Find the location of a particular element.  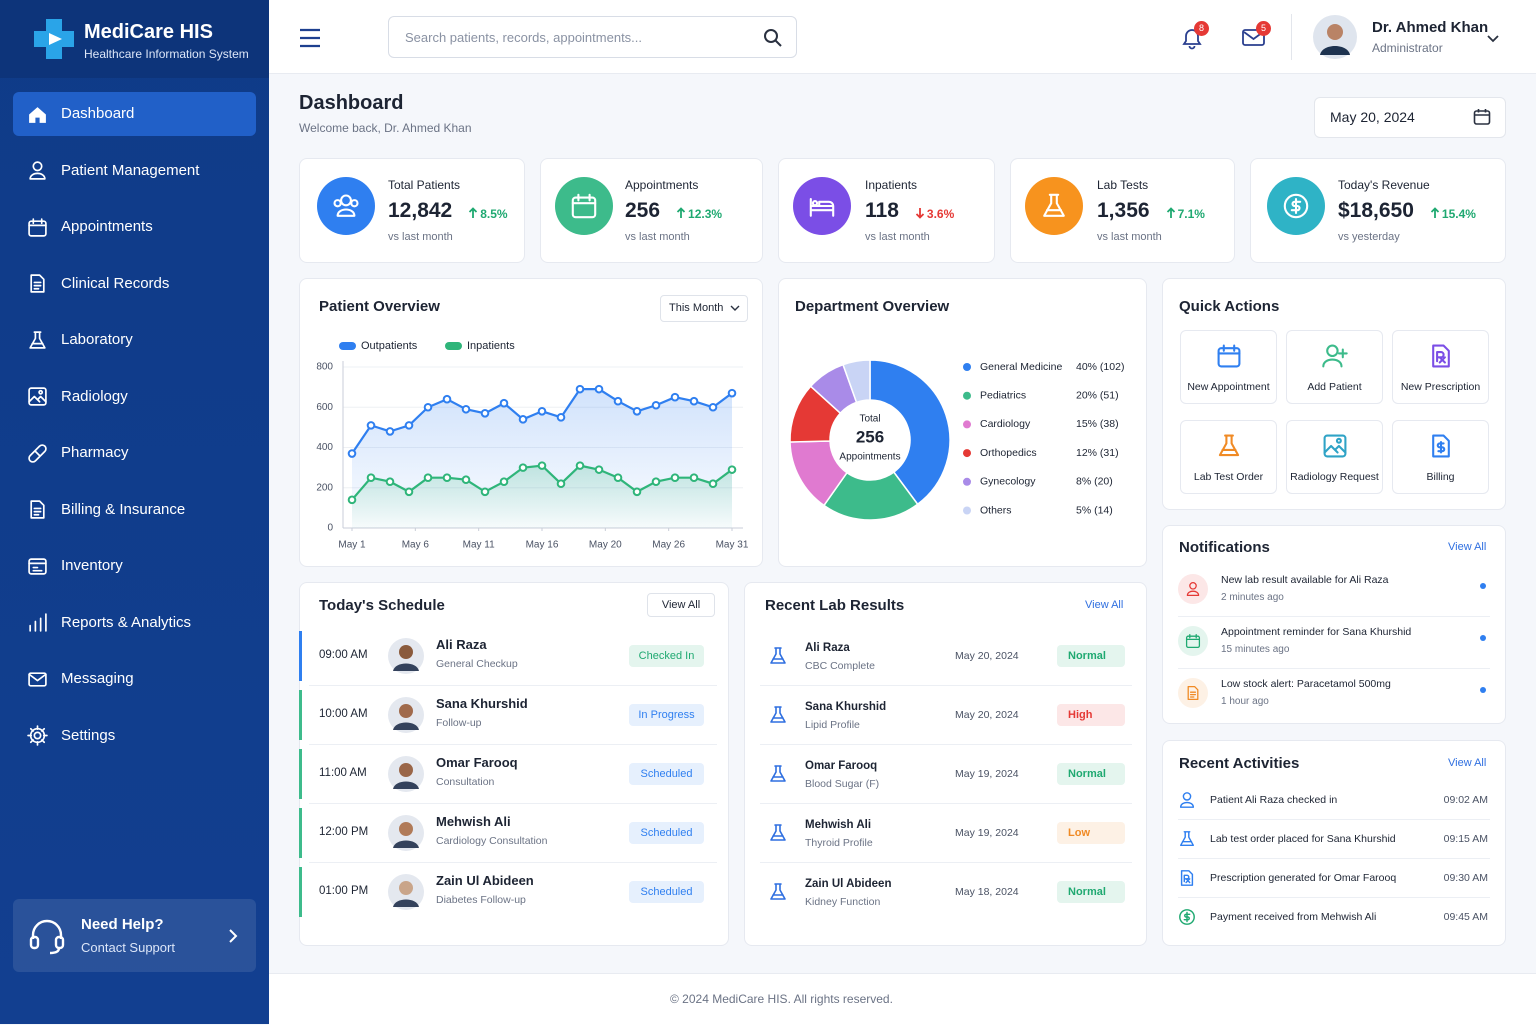

notification-badge: 8 is located at coordinates (1201, 28).